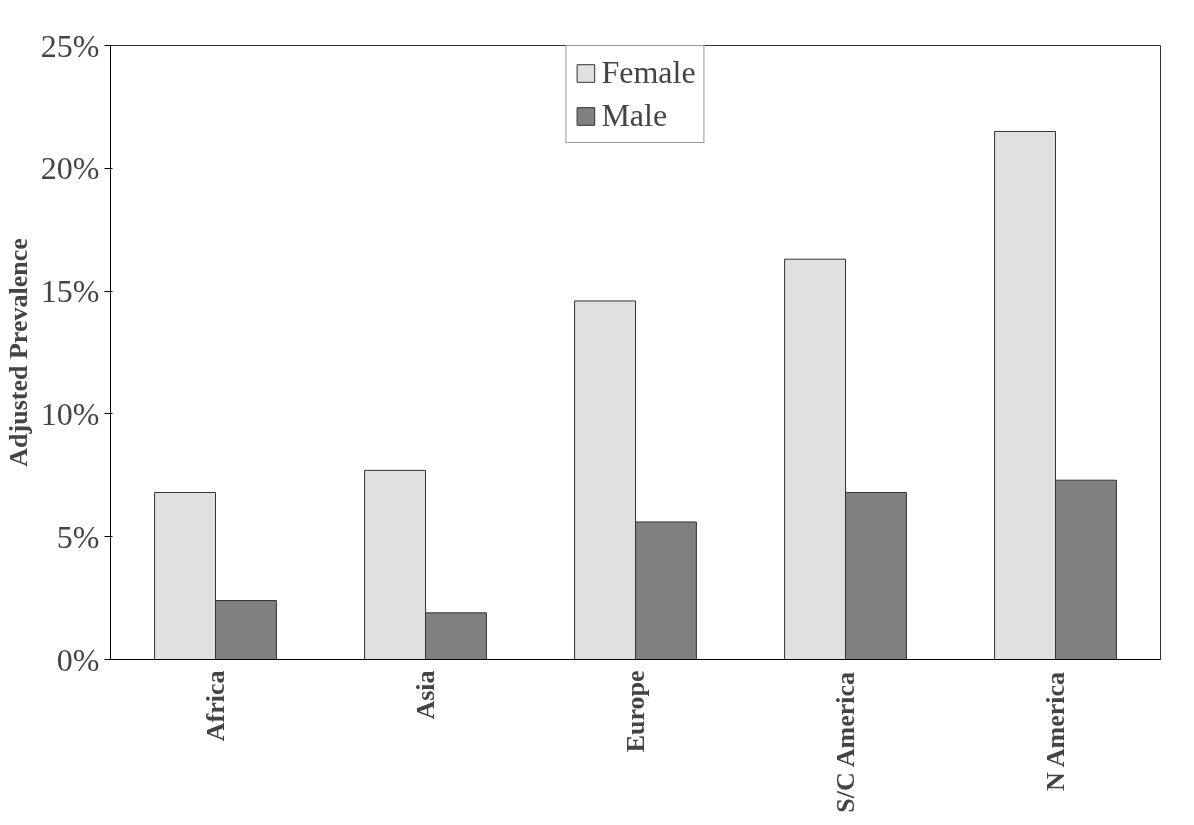 Image resolution: width=1194 pixels, height=825 pixels. I want to click on y-tick-label: 0%, so click(78, 659).